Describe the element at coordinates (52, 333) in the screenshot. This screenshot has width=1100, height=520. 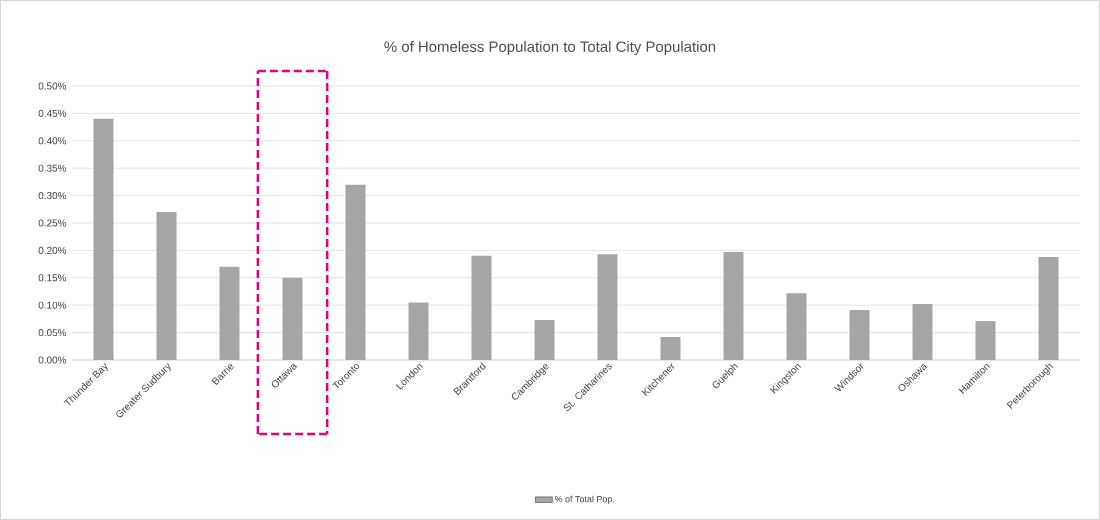
I see `y-tick-label: 0.05%` at that location.